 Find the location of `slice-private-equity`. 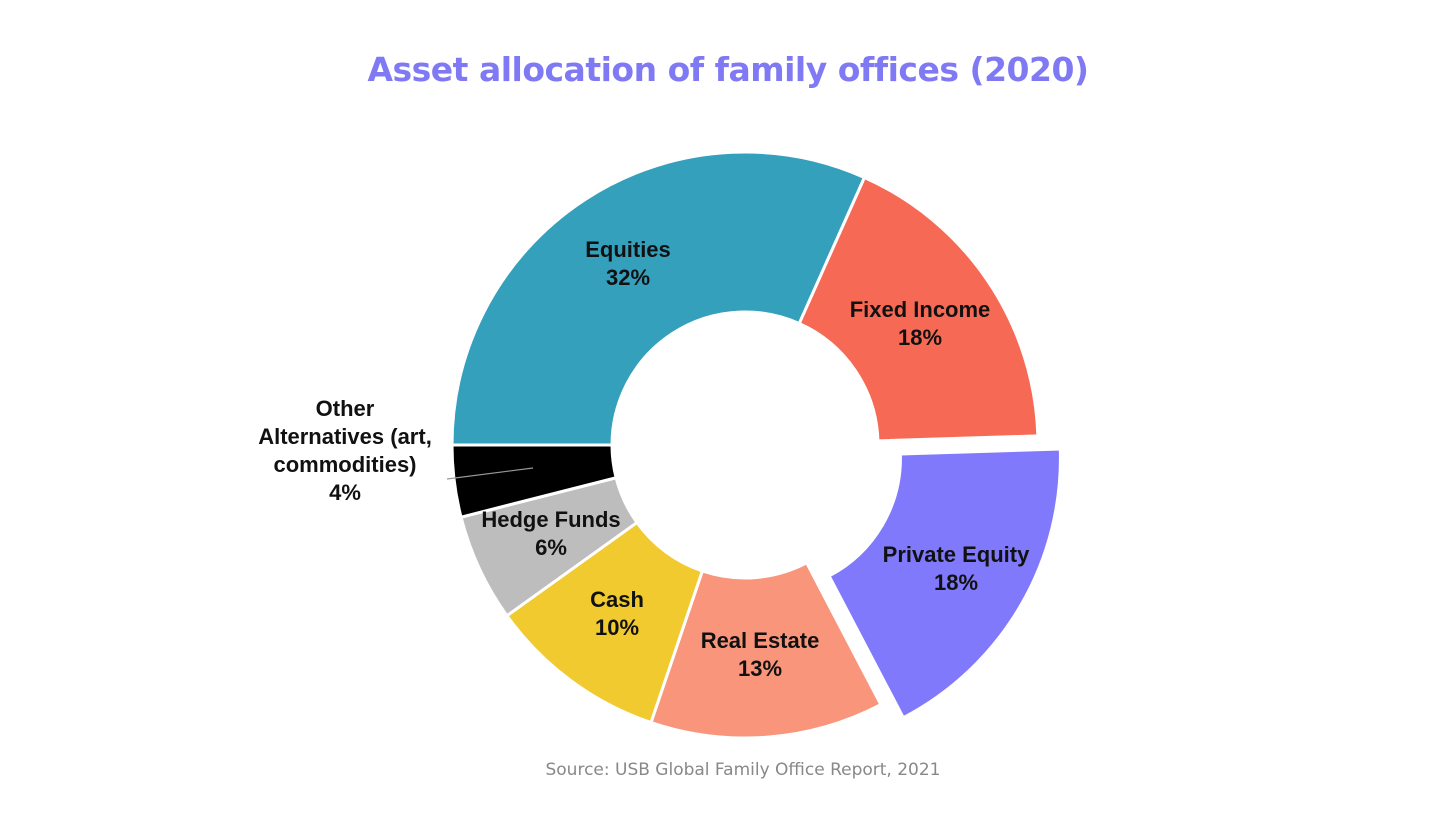

slice-private-equity is located at coordinates (944, 583).